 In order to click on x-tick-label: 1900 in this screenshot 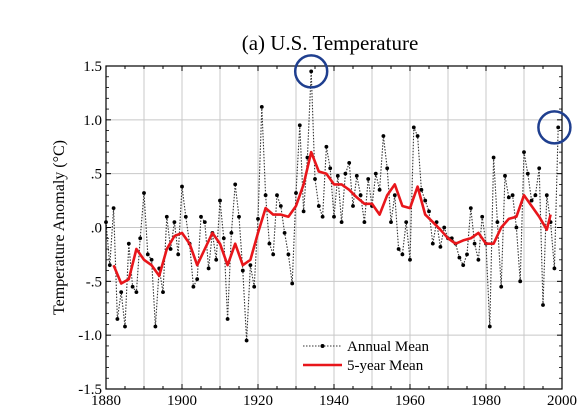, I will do `click(182, 401)`.